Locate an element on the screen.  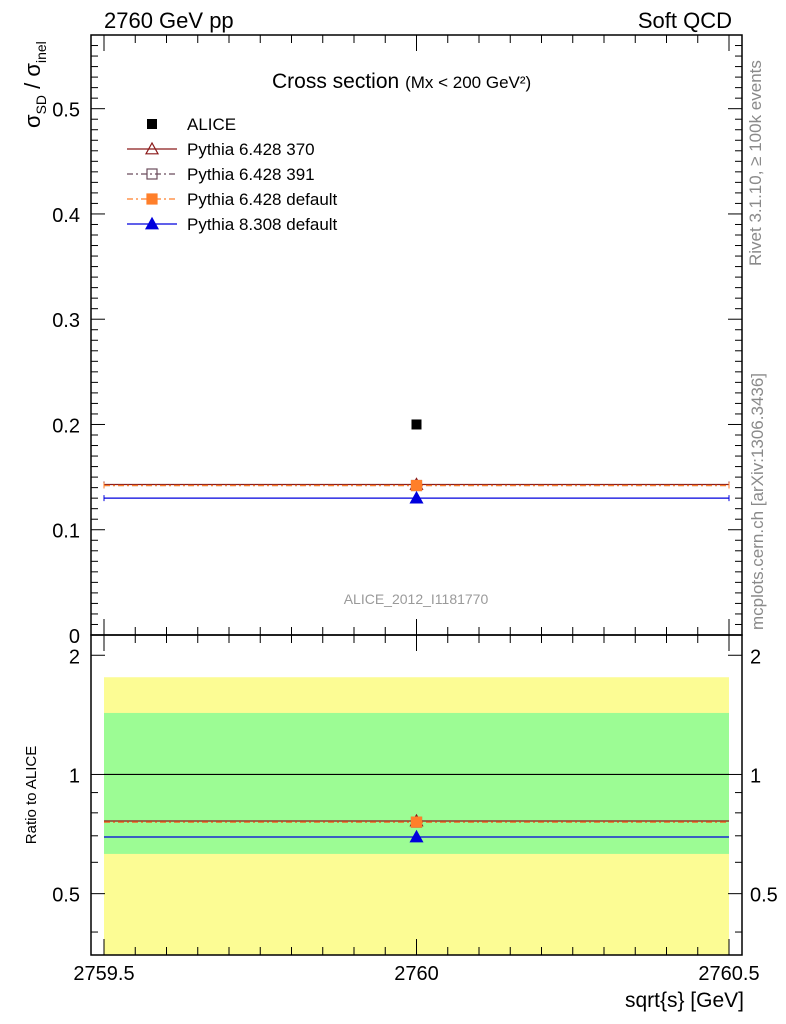
header-left: 2760 GeV pp is located at coordinates (169, 20).